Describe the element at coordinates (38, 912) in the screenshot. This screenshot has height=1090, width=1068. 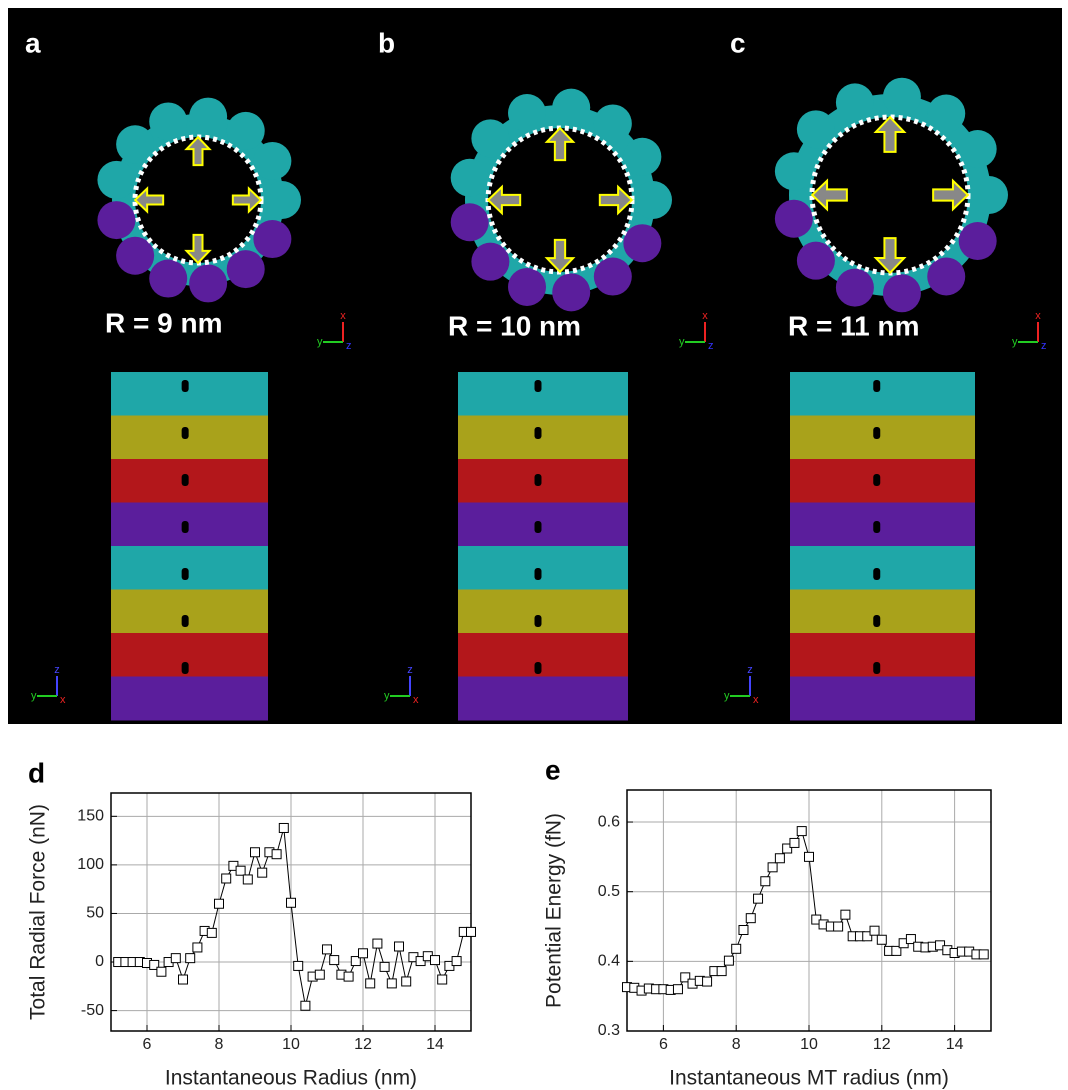
I see `y-axis-title: Total Radial Force (nN)` at that location.